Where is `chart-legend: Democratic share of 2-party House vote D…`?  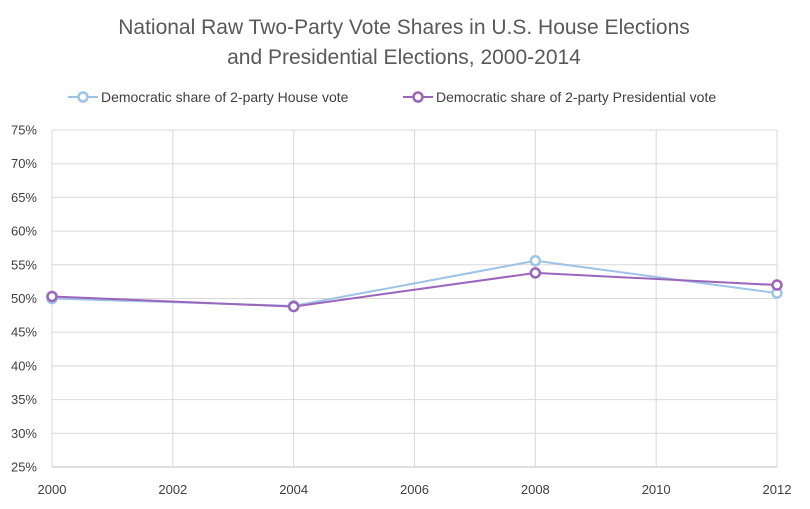 chart-legend: Democratic share of 2-party House vote D… is located at coordinates (392, 97).